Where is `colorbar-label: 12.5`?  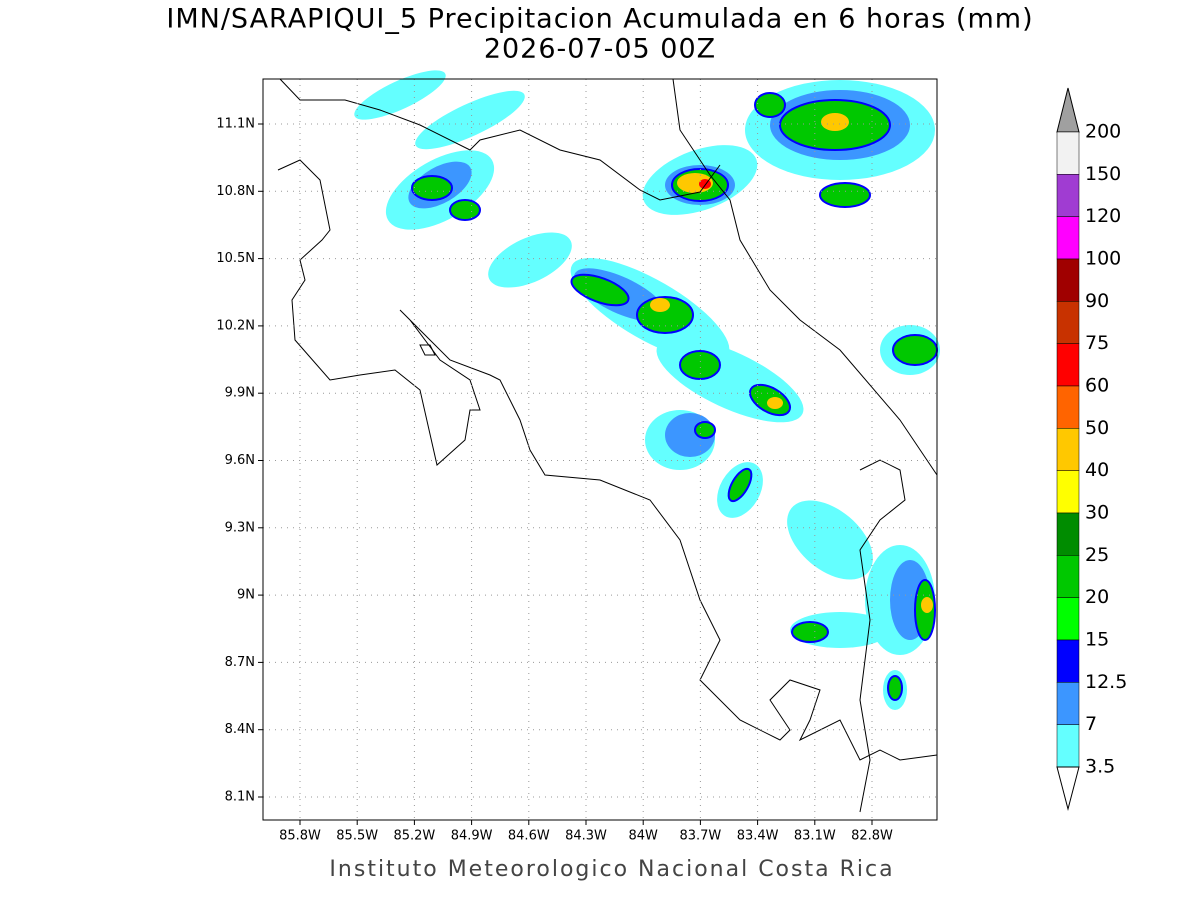
colorbar-label: 12.5 is located at coordinates (1106, 682).